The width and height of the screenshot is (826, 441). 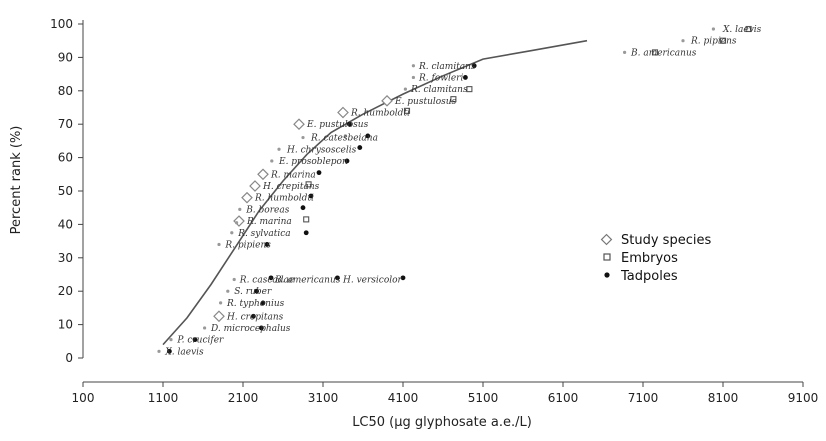 What do you see at coordinates (253, 292) in the screenshot?
I see `species-label: S. ruber` at bounding box center [253, 292].